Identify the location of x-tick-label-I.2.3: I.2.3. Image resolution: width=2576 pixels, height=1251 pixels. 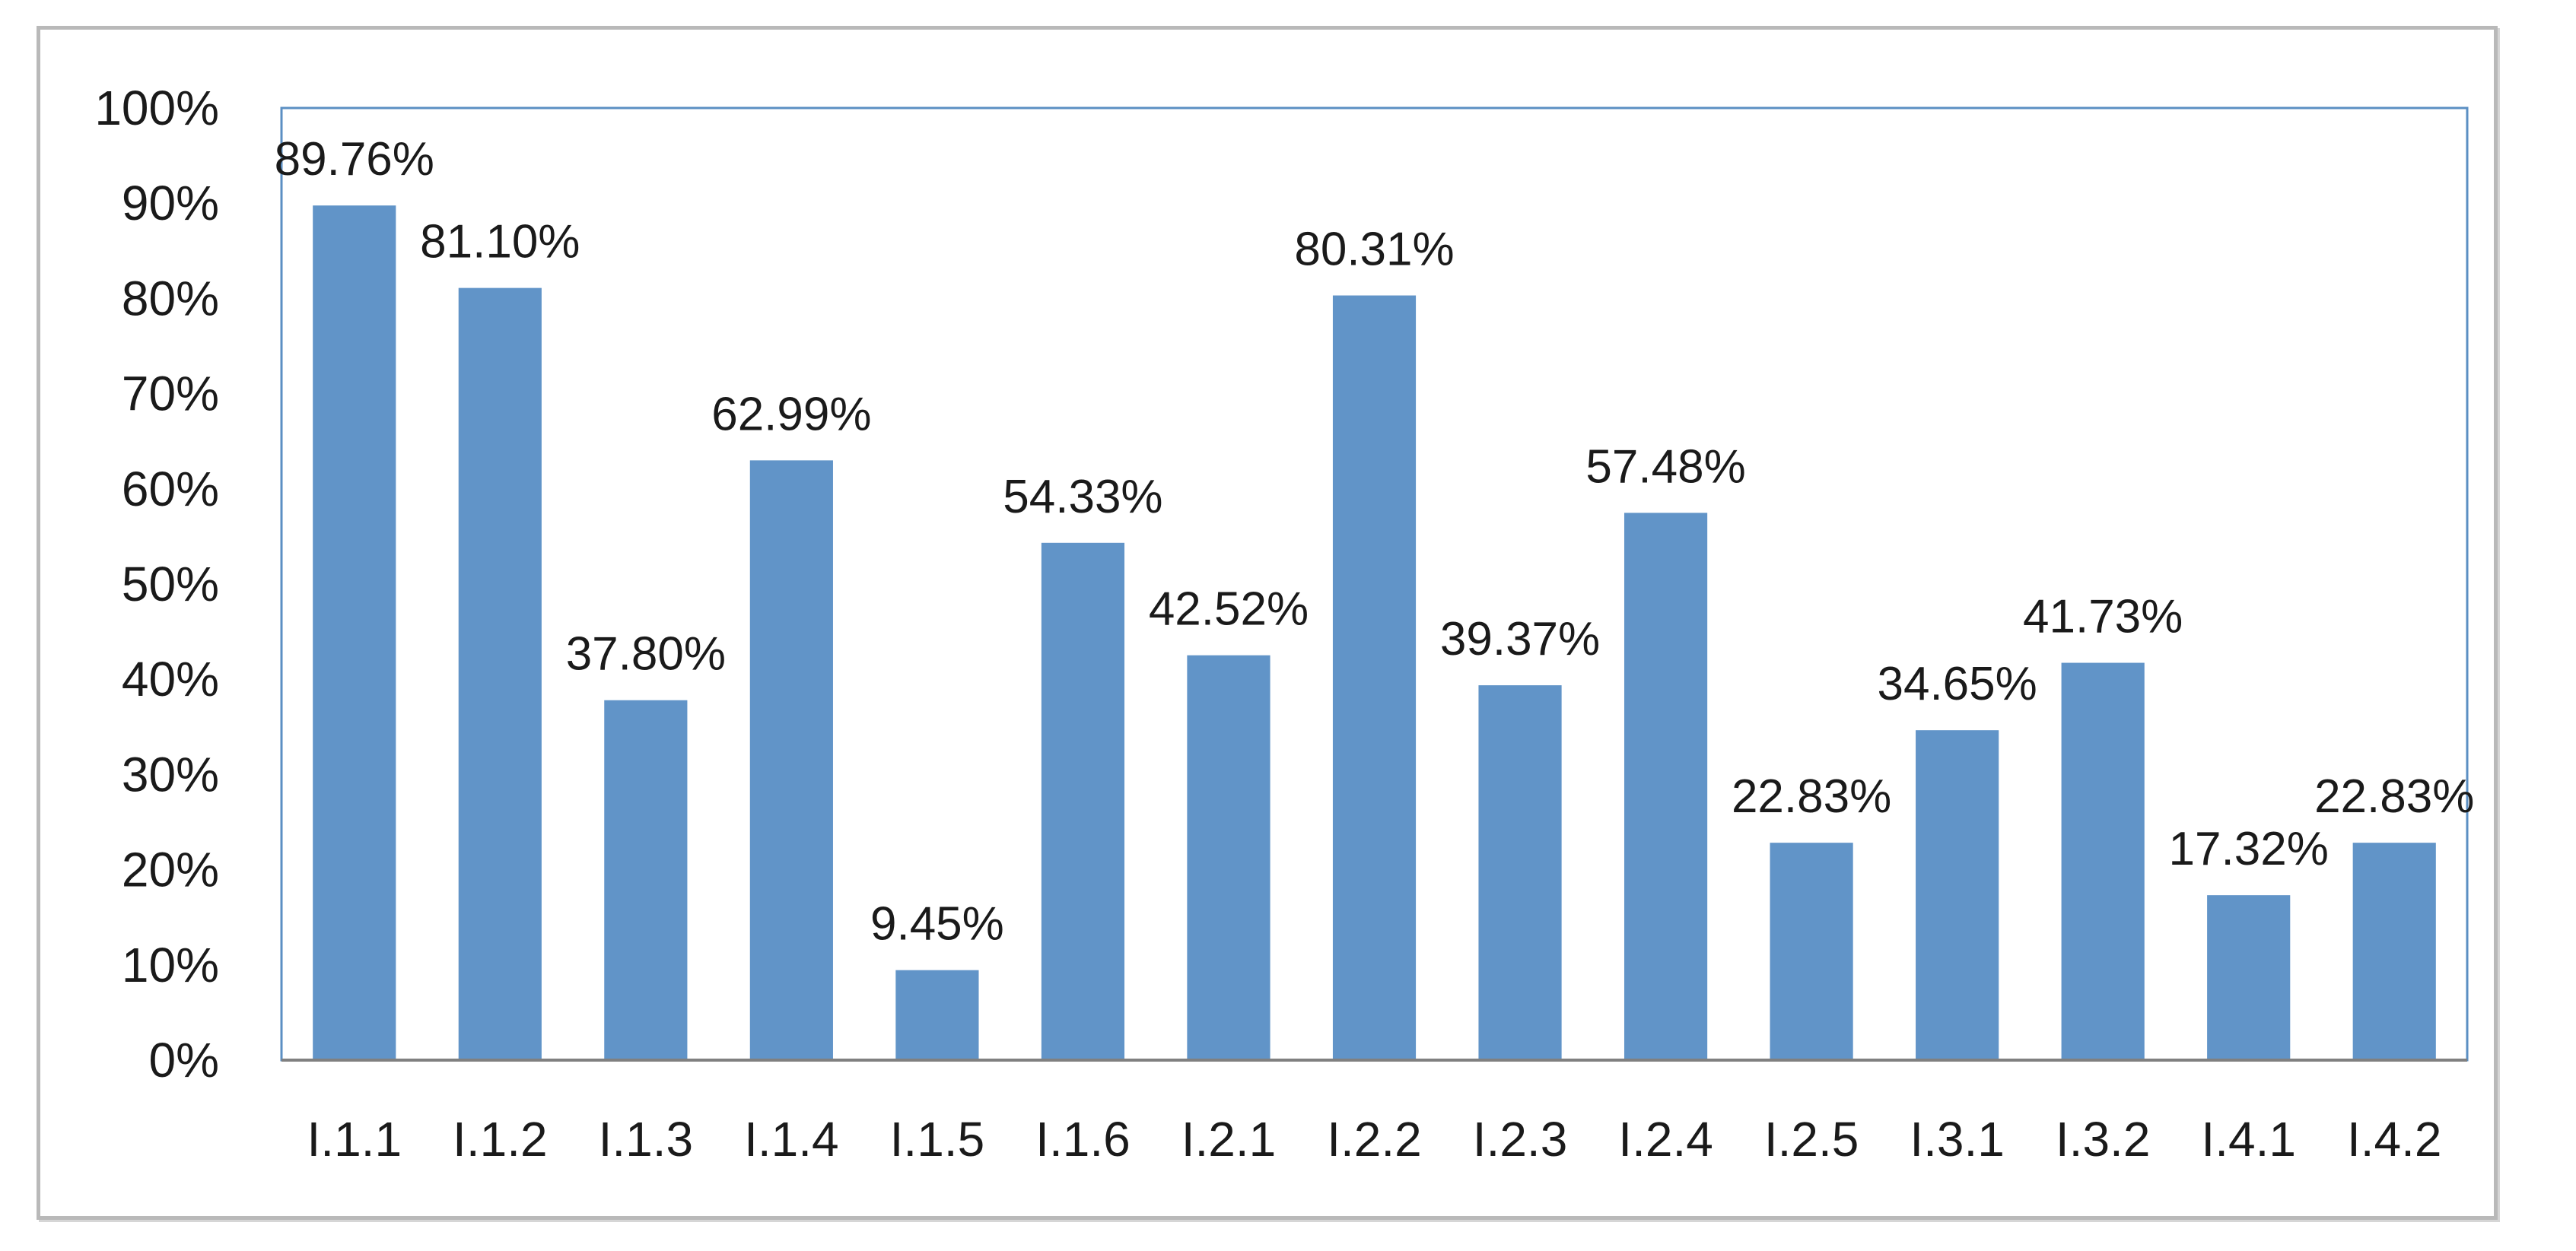
(1521, 1139).